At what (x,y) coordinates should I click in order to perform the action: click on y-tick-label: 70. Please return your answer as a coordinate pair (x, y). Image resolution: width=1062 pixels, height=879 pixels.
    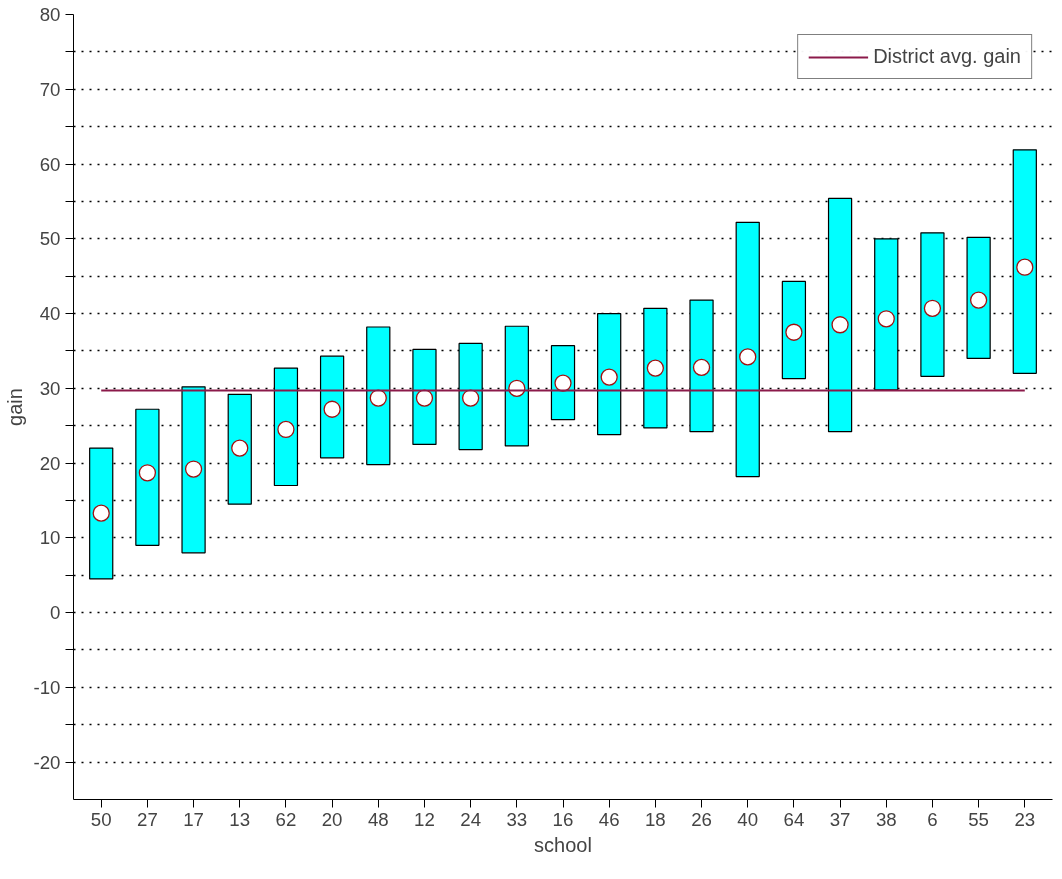
    Looking at the image, I should click on (50, 89).